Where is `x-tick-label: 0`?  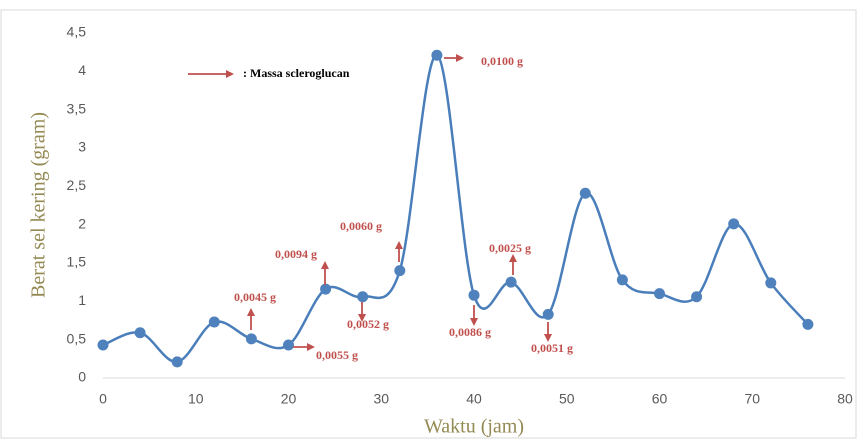 x-tick-label: 0 is located at coordinates (103, 399).